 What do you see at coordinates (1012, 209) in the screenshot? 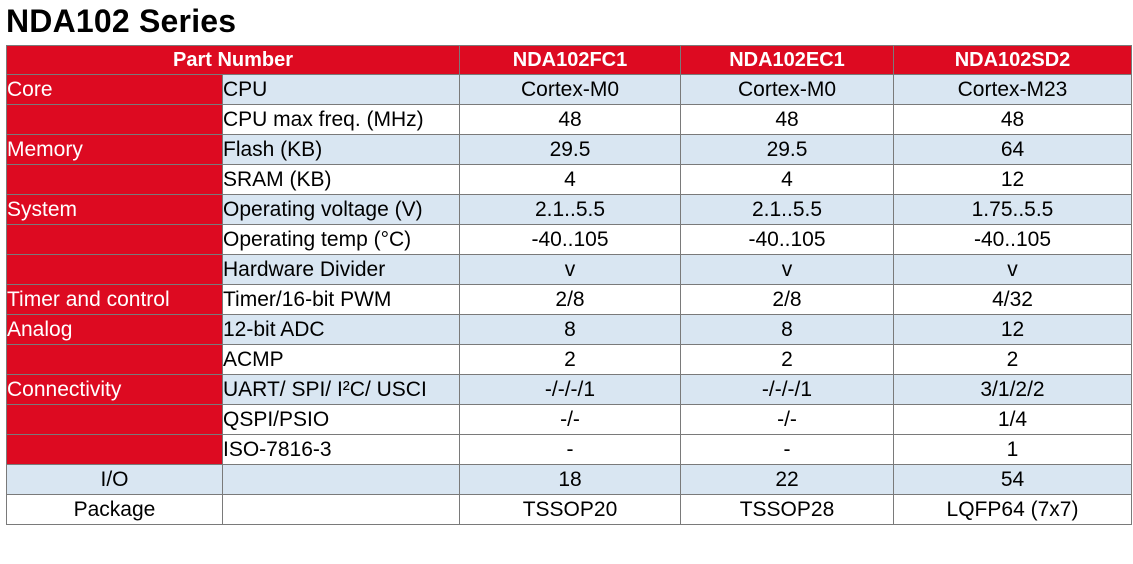
I see `value-cell: 1.75..5.5` at bounding box center [1012, 209].